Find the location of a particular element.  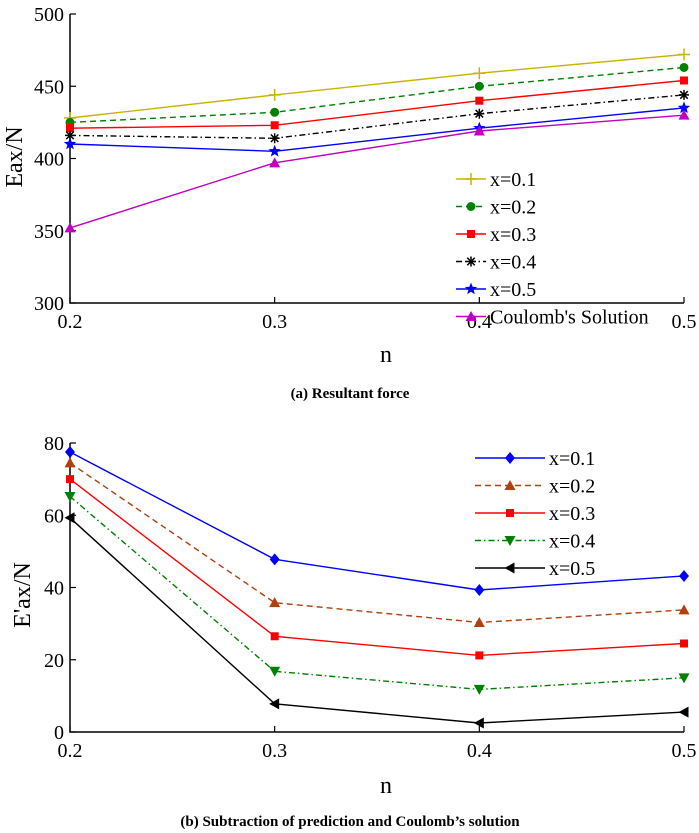

chart-a-ylabel: Eax/N is located at coordinates (15, 156).